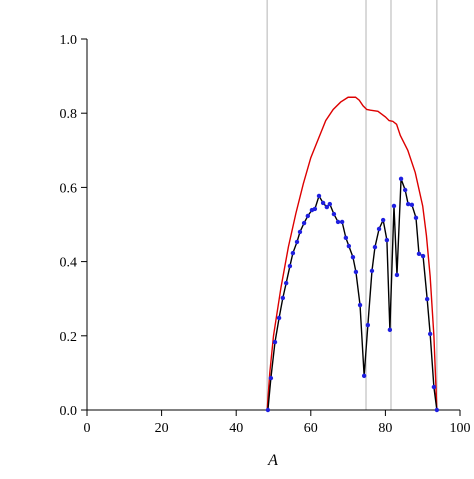  Describe the element at coordinates (311, 428) in the screenshot. I see `x-tick-label: 60` at that location.